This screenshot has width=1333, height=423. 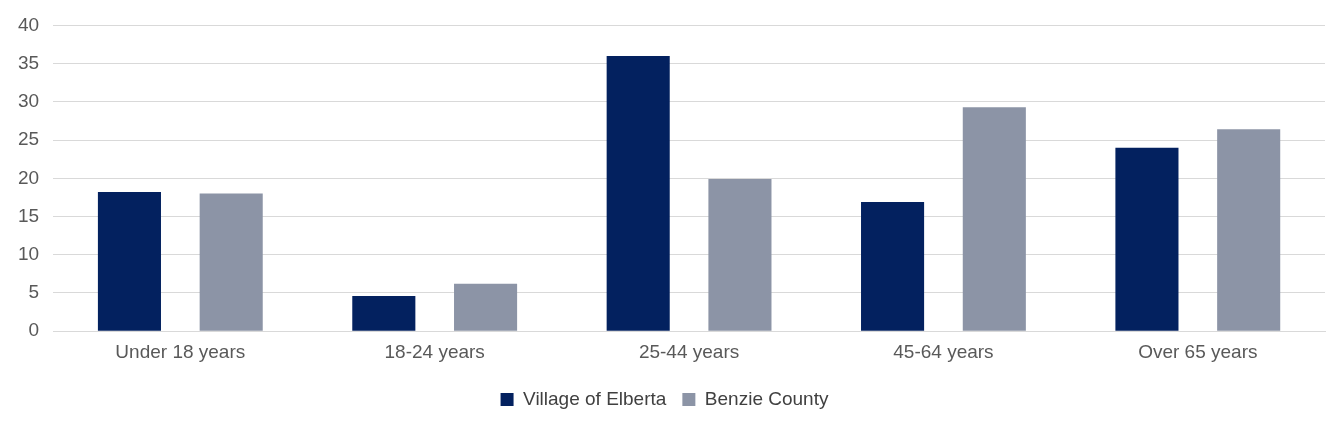 What do you see at coordinates (434, 351) in the screenshot?
I see `x-tick-label: 18-24 years` at bounding box center [434, 351].